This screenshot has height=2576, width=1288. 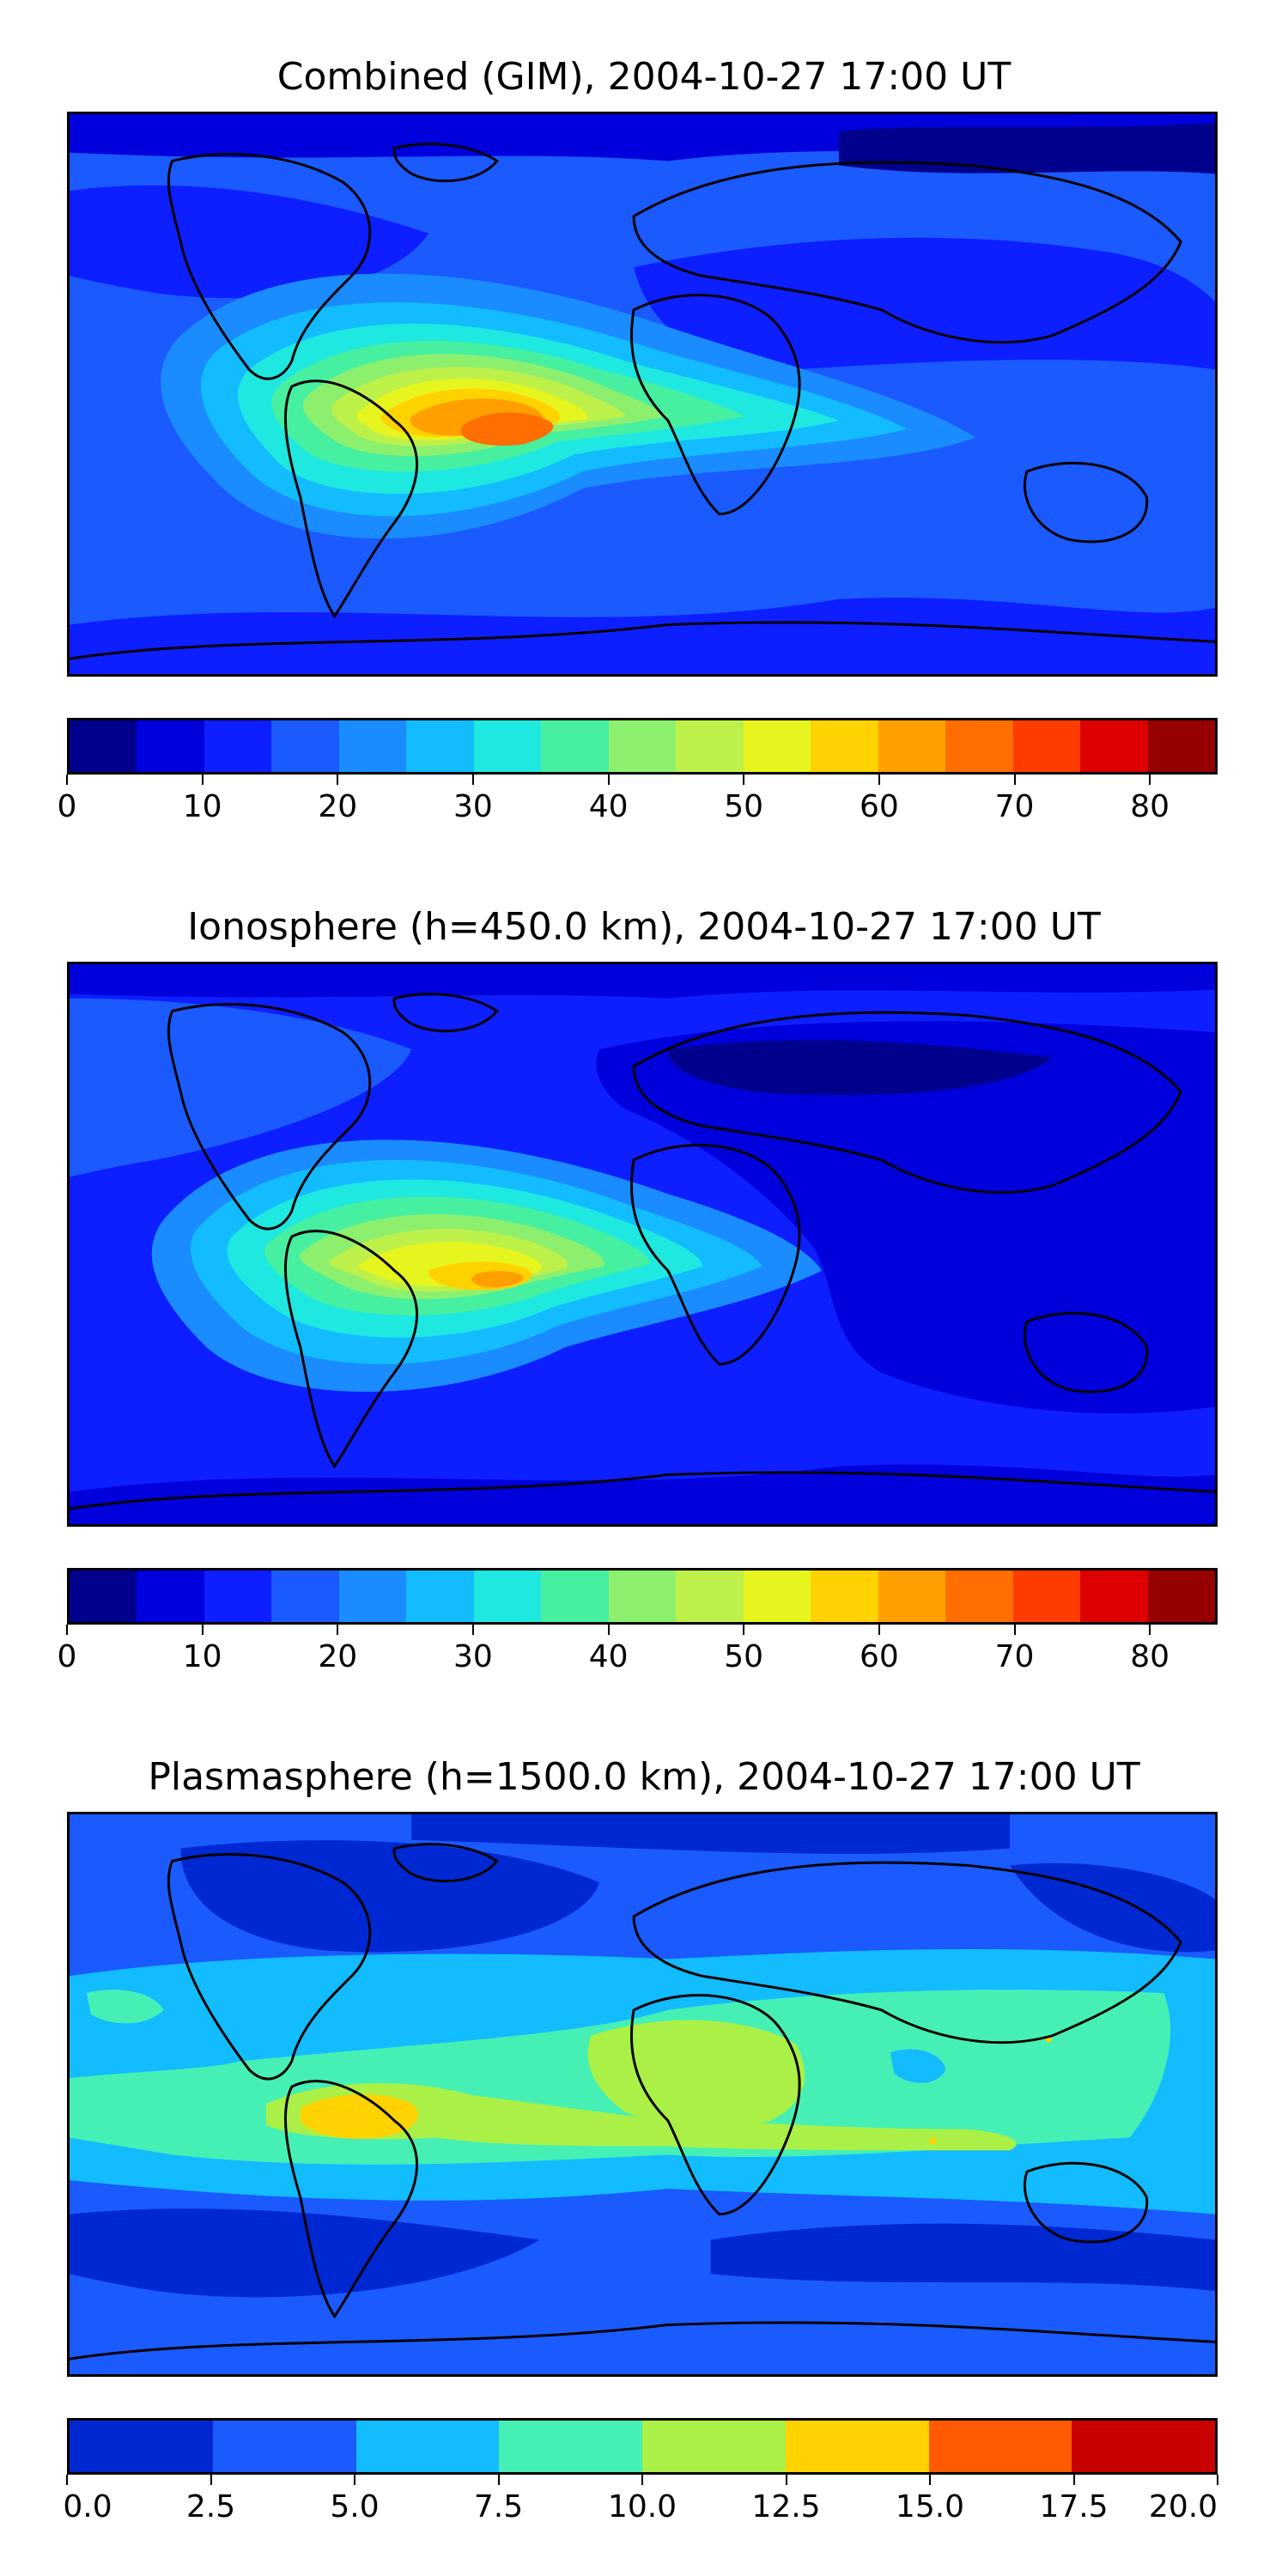 What do you see at coordinates (638, 1650) in the screenshot?
I see `colorbar-2-ticks: 0 10 20 30 40 50 60 70 80` at bounding box center [638, 1650].